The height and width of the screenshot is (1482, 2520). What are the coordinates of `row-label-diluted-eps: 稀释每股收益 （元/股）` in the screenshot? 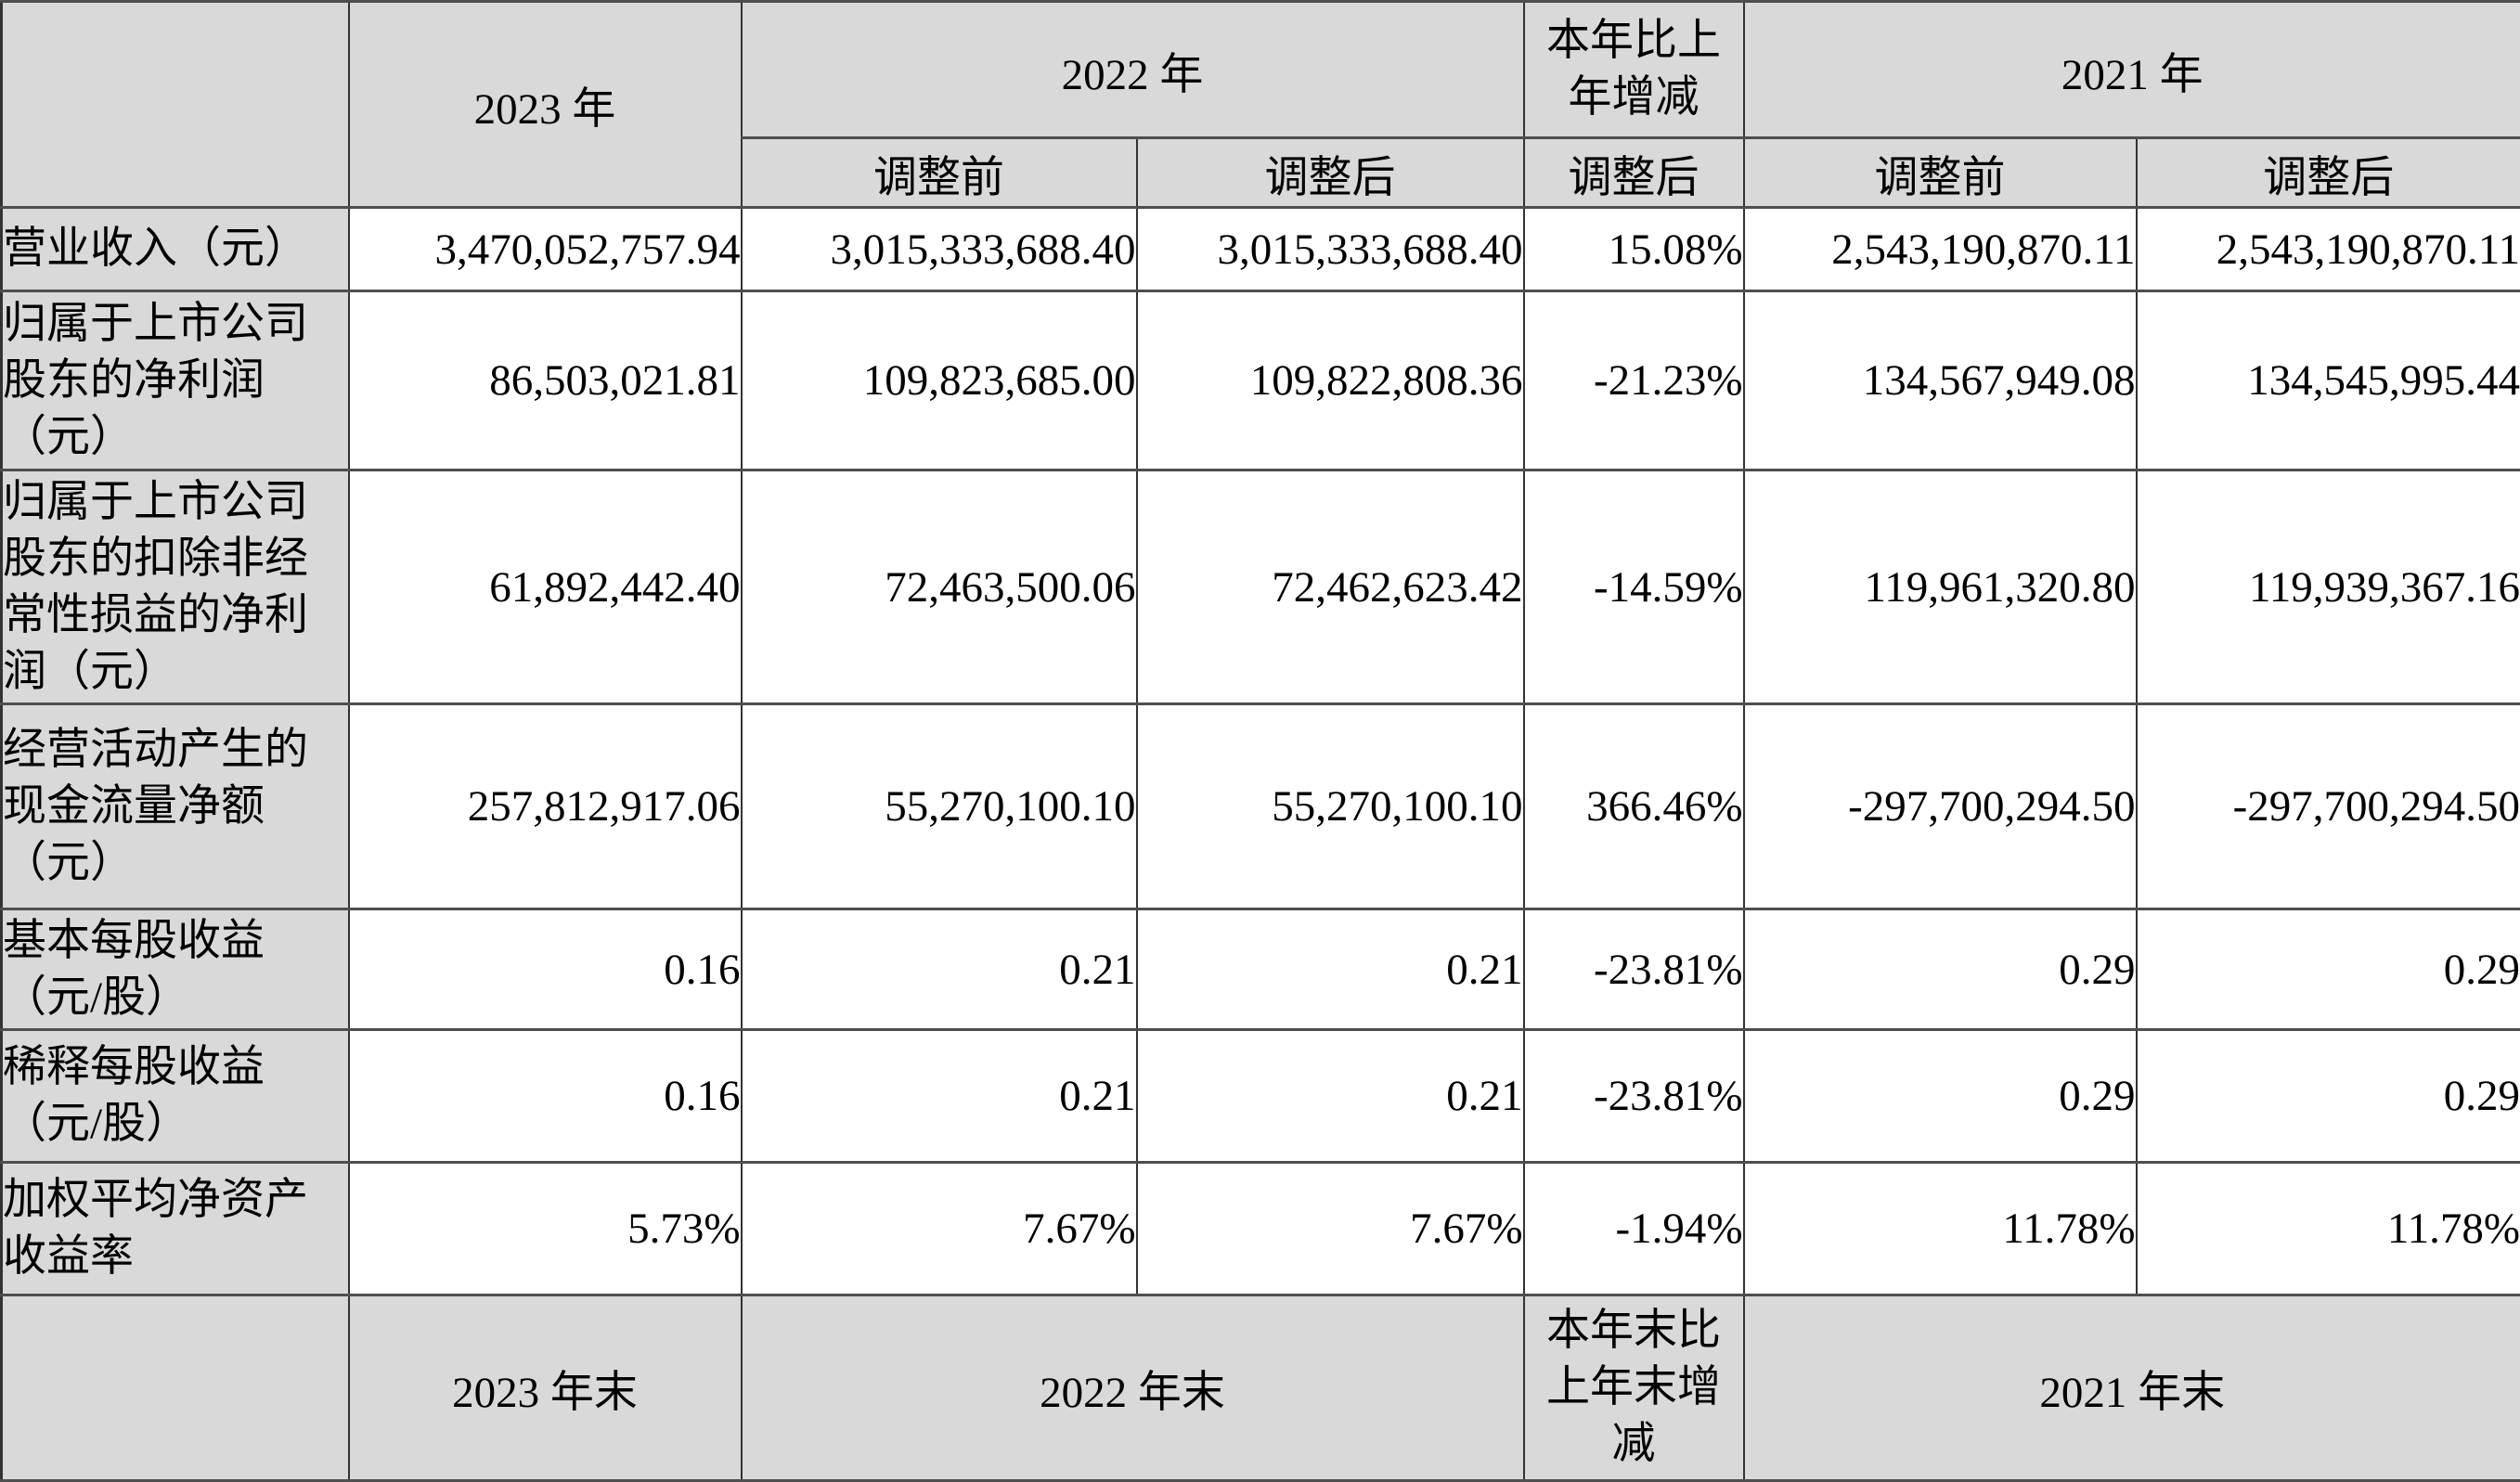 It's located at (175, 1096).